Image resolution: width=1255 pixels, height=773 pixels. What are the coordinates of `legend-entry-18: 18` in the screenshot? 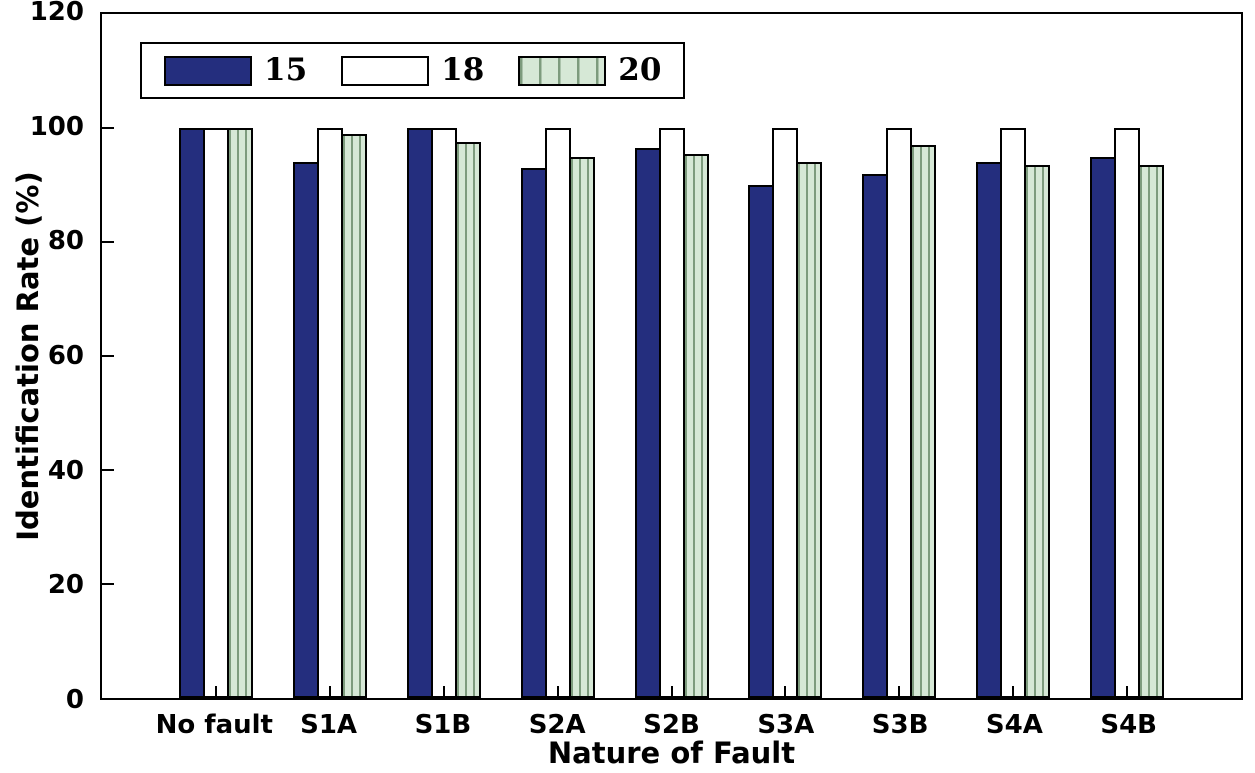 It's located at (412, 70).